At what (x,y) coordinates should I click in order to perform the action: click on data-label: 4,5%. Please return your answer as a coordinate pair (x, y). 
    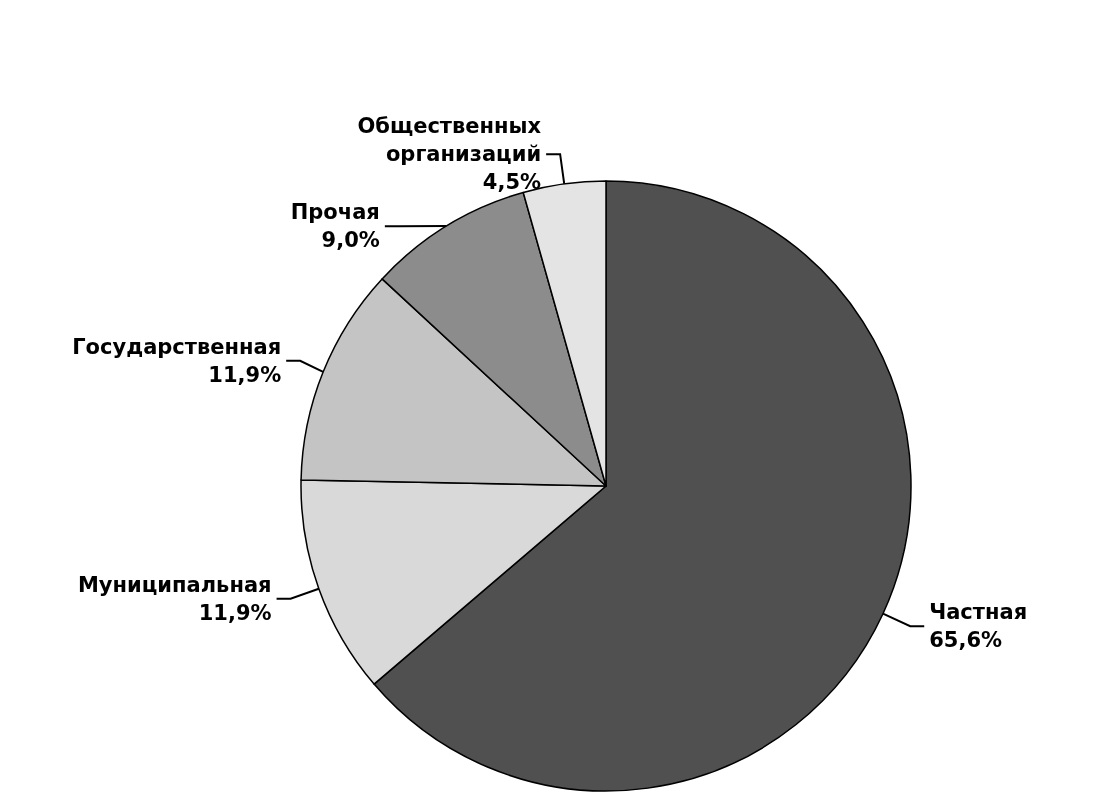
    Looking at the image, I should click on (512, 182).